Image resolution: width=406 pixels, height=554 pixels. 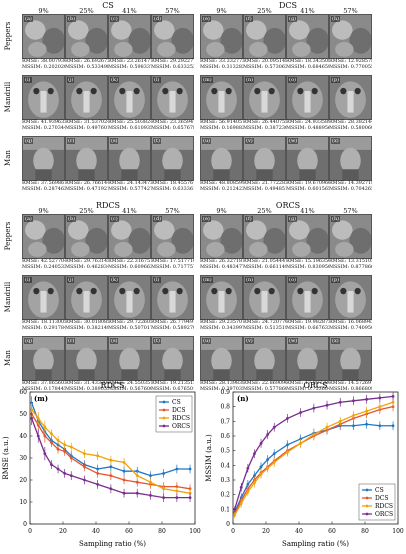 What do you see at coordinates (307, 325) in the screenshot?
I see `metric-caption: RMSE: 19.982872 MSSIM: 0.667633` at bounding box center [307, 325].